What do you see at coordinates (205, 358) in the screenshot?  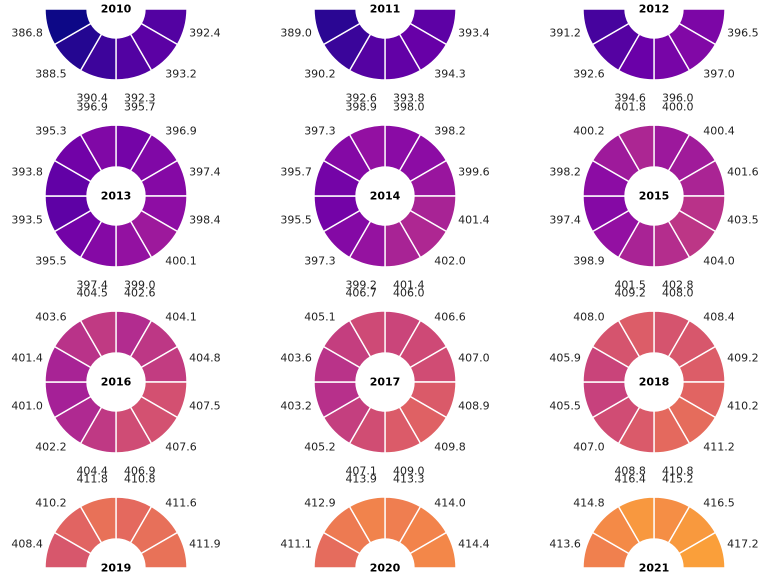 I see `value-label: 404.8` at bounding box center [205, 358].